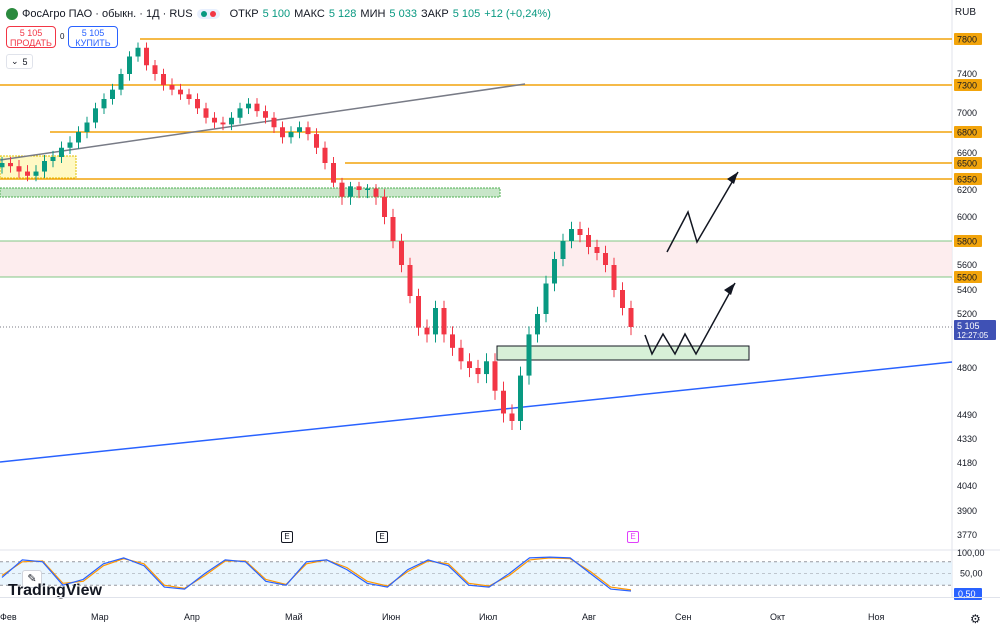 Image resolution: width=1000 pixels, height=629 pixels. What do you see at coordinates (690, 319) in the screenshot?
I see `projection-path-lower` at bounding box center [690, 319].